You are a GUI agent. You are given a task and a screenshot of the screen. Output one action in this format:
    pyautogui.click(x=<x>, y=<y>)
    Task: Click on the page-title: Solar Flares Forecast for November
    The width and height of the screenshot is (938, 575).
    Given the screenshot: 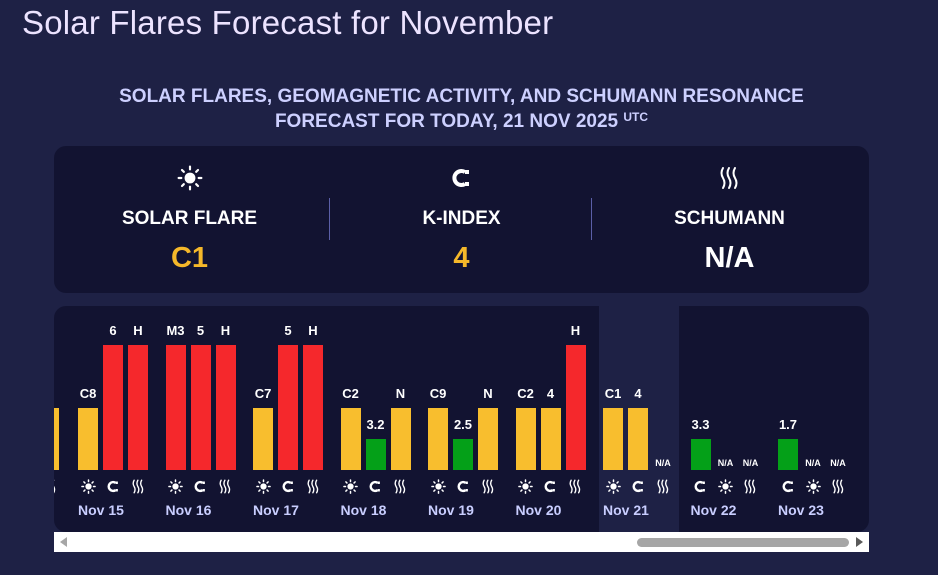 What is the action you would take?
    pyautogui.click(x=288, y=22)
    